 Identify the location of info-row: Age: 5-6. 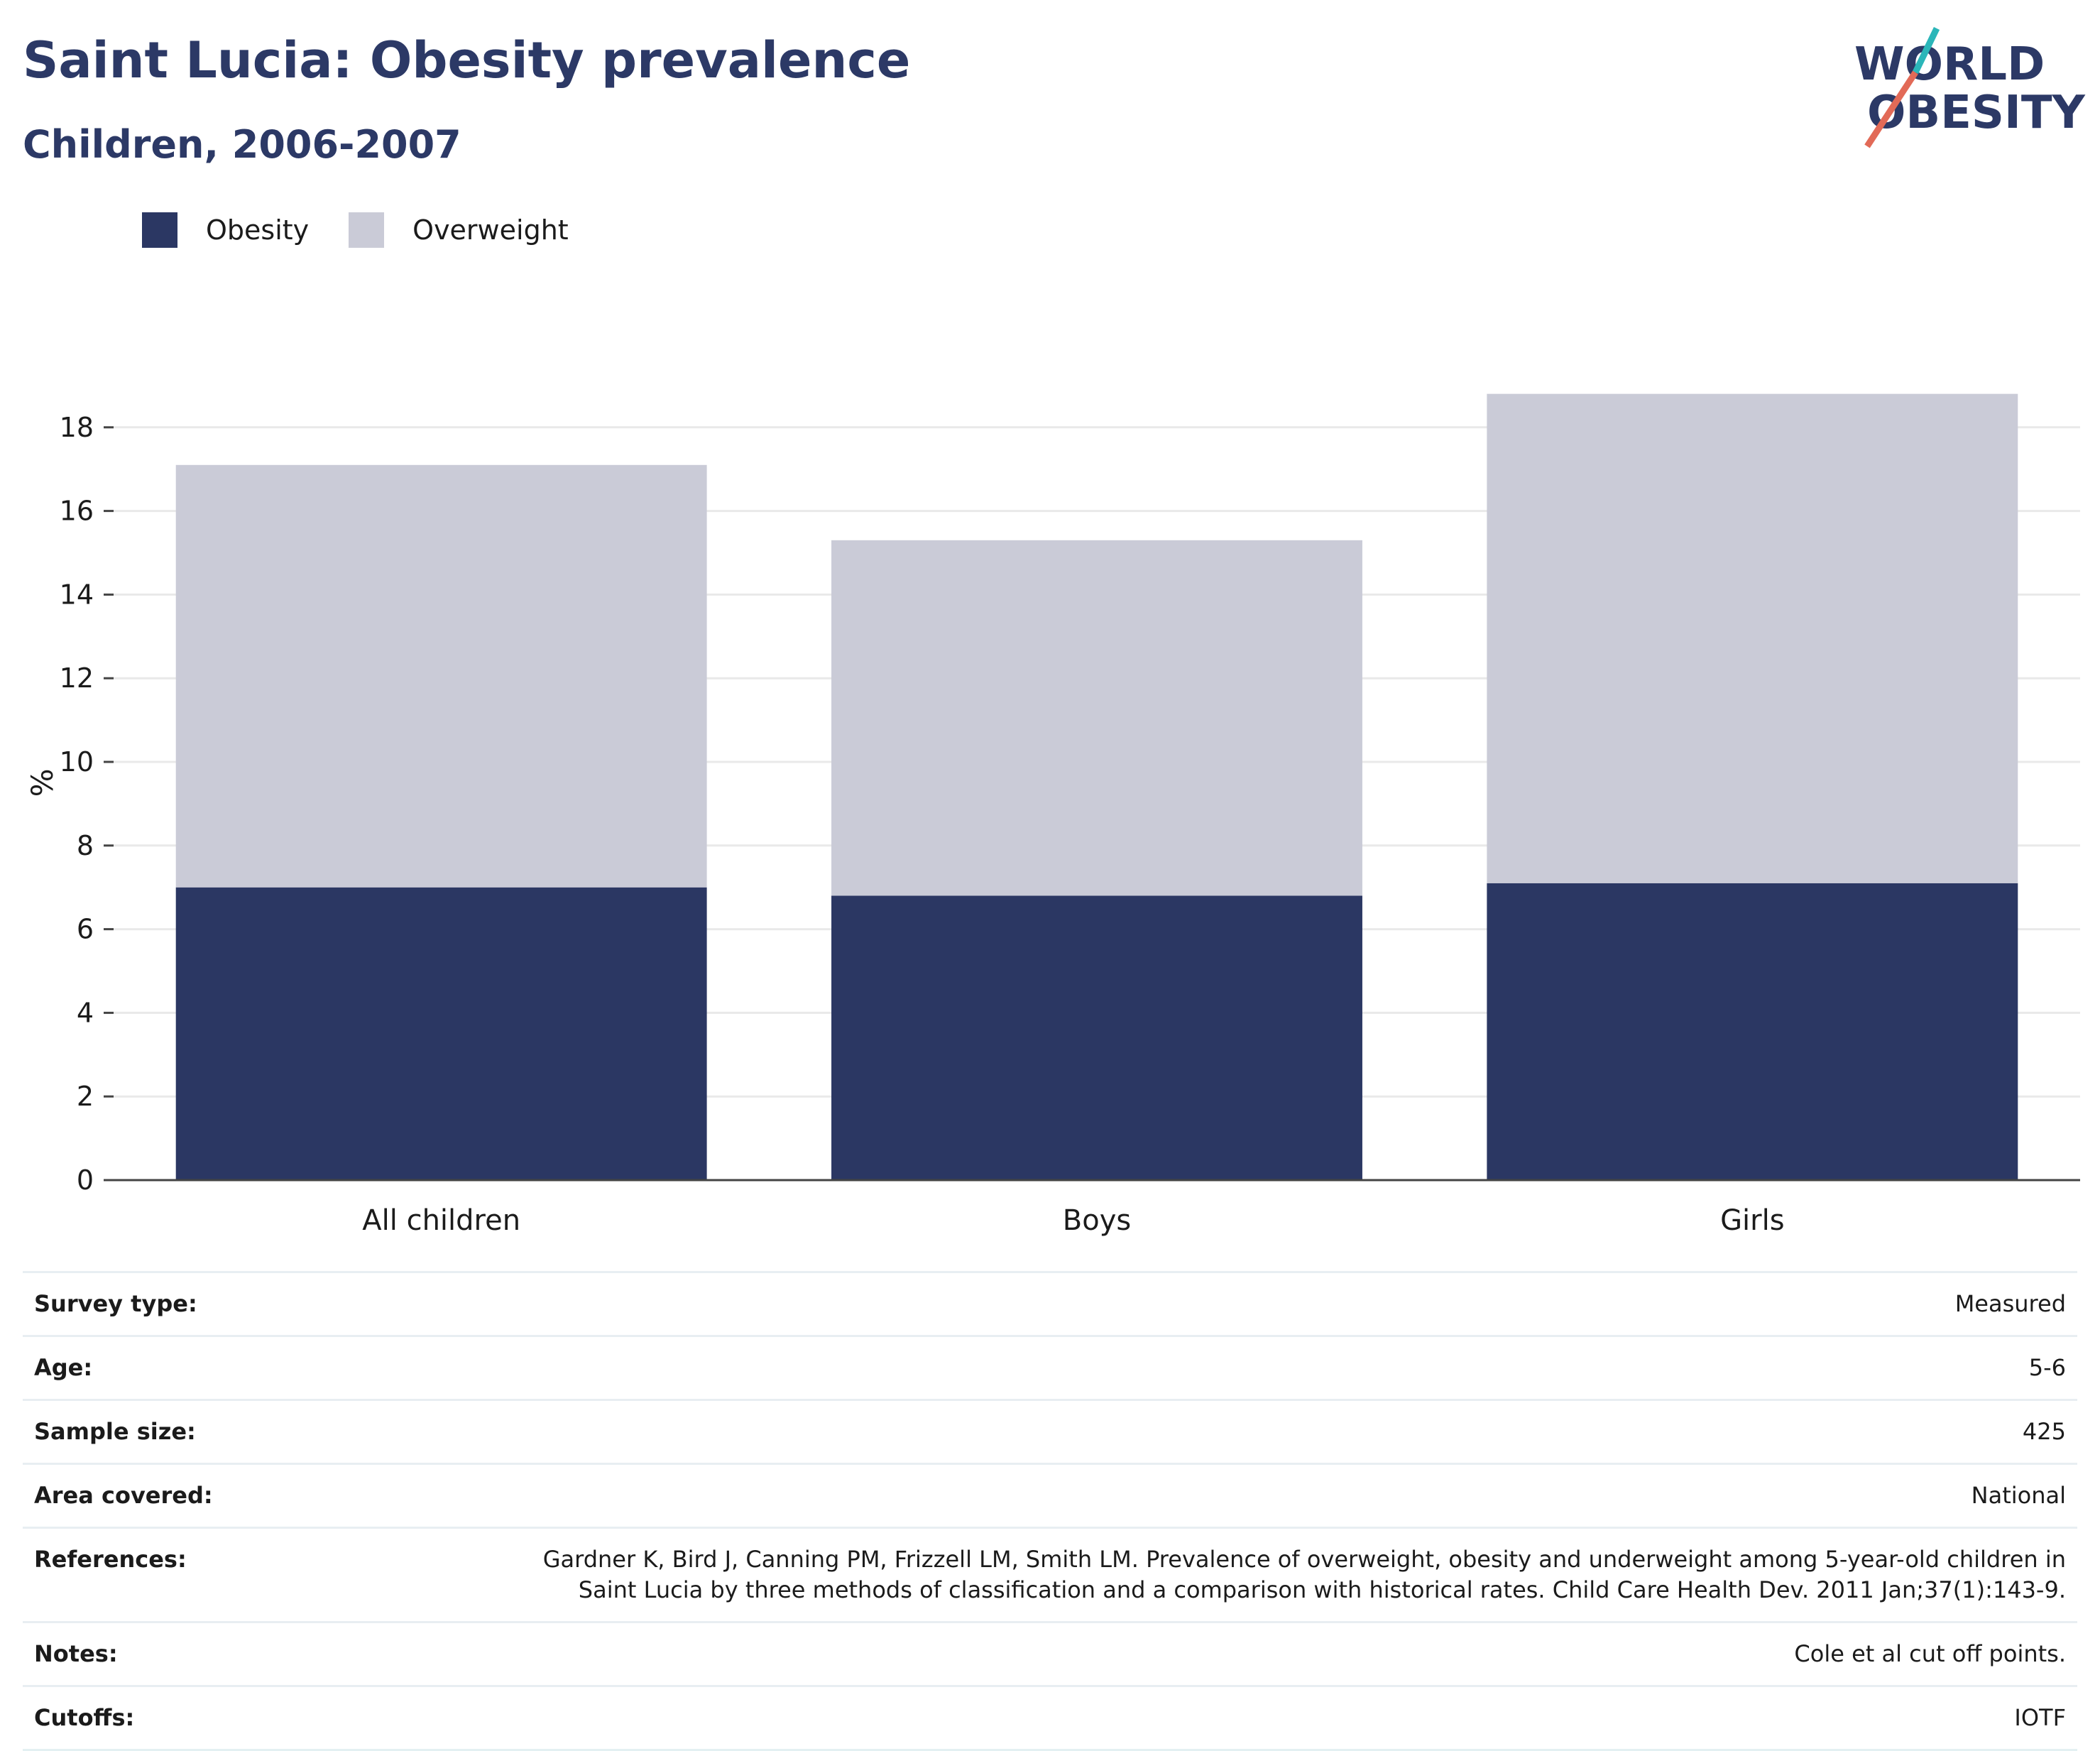
(1050, 1367).